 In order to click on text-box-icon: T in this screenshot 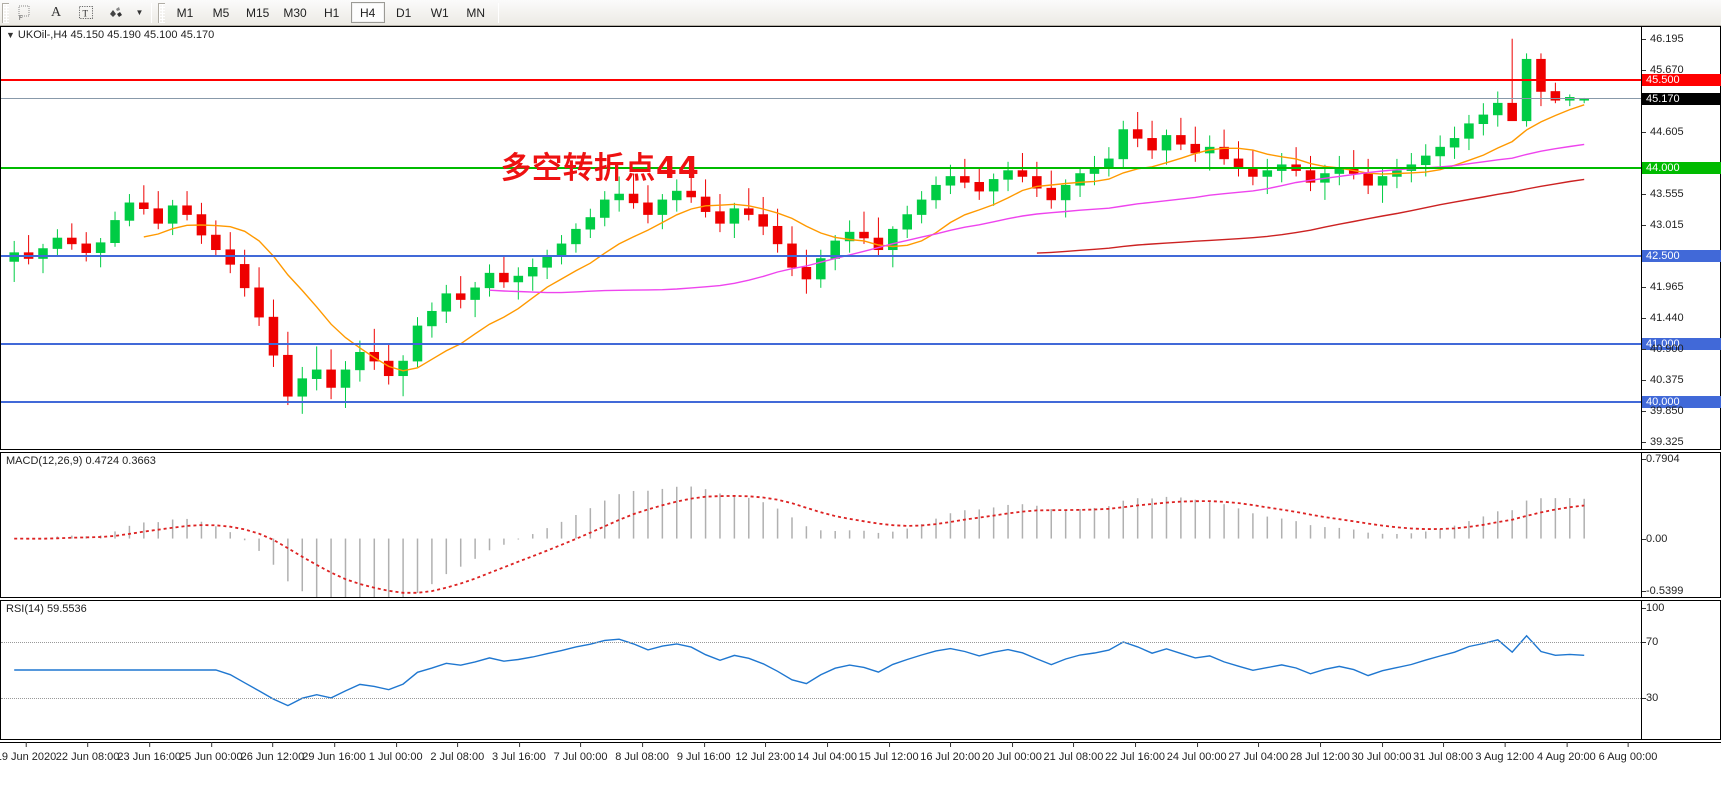, I will do `click(86, 13)`.